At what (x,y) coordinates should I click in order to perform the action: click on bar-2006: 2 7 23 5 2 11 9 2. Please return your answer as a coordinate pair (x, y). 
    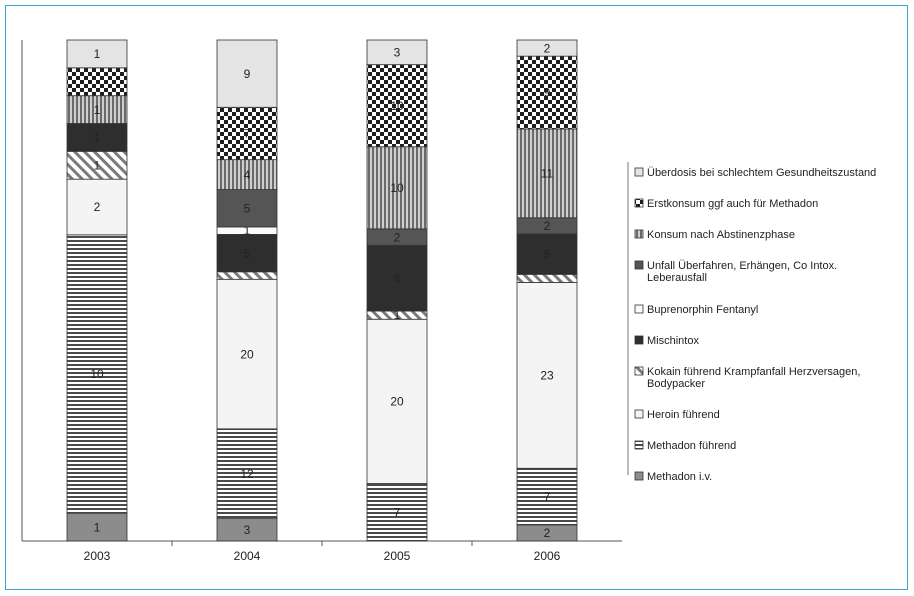
    Looking at the image, I should click on (547, 290).